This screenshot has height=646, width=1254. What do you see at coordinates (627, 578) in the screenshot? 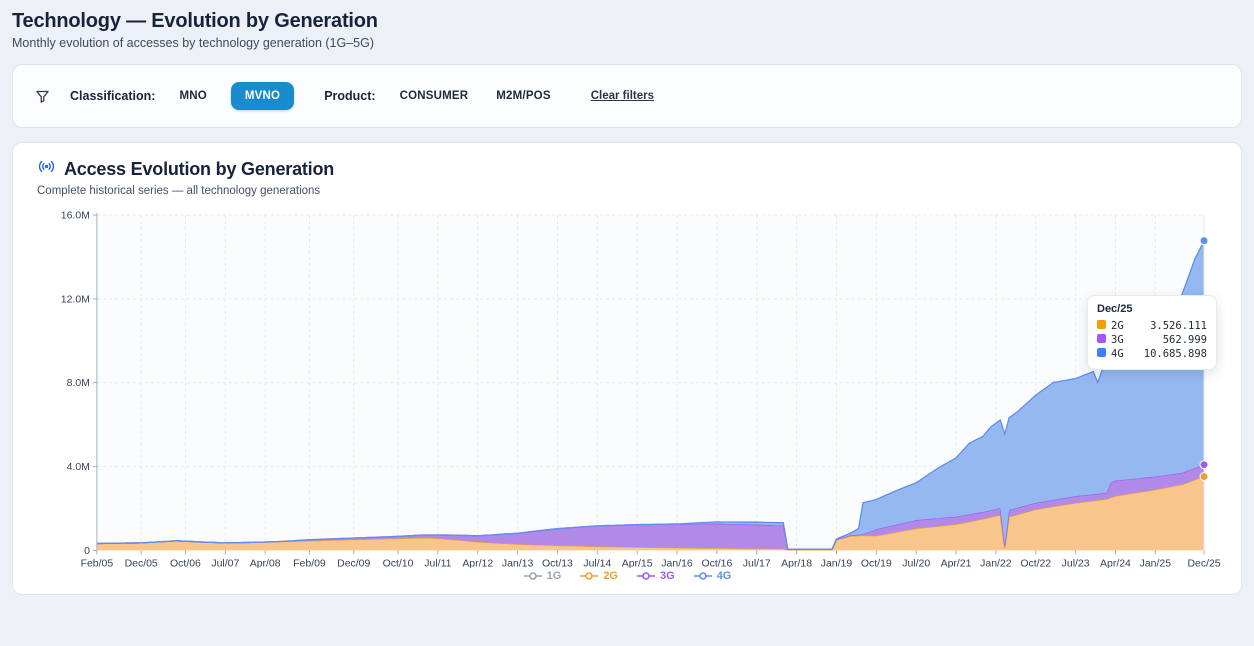
I see `chart-legend: 1G 2G 3G 4G` at bounding box center [627, 578].